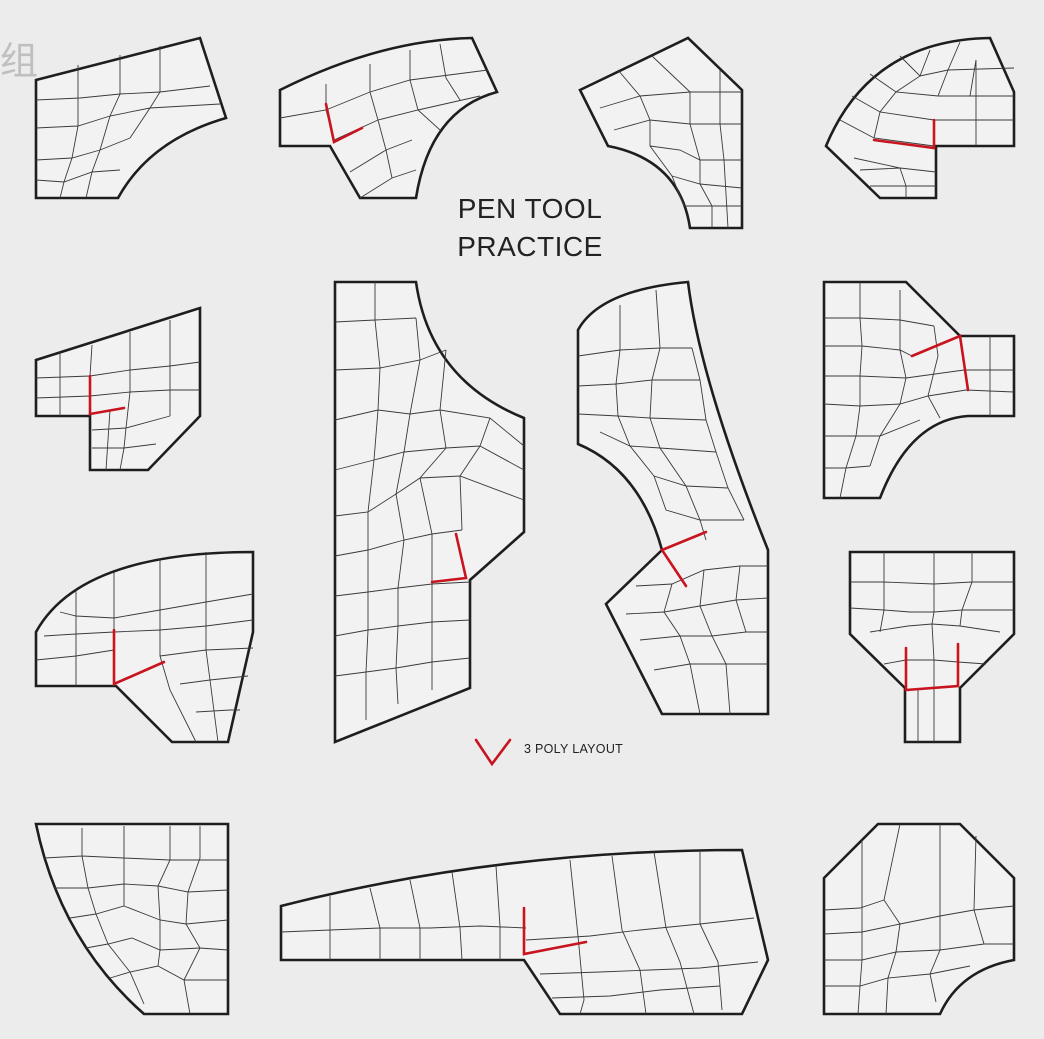  What do you see at coordinates (19, 61) in the screenshot?
I see `watermark-text: 组` at bounding box center [19, 61].